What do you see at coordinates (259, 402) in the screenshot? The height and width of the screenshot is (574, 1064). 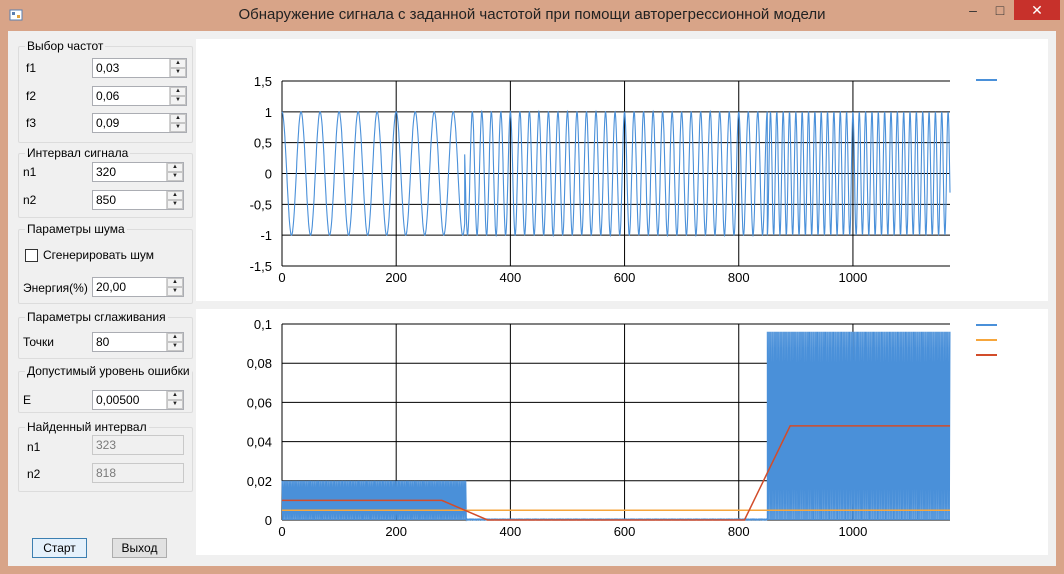 I see `error-chart-y-tick-label: 0,06` at bounding box center [259, 402].